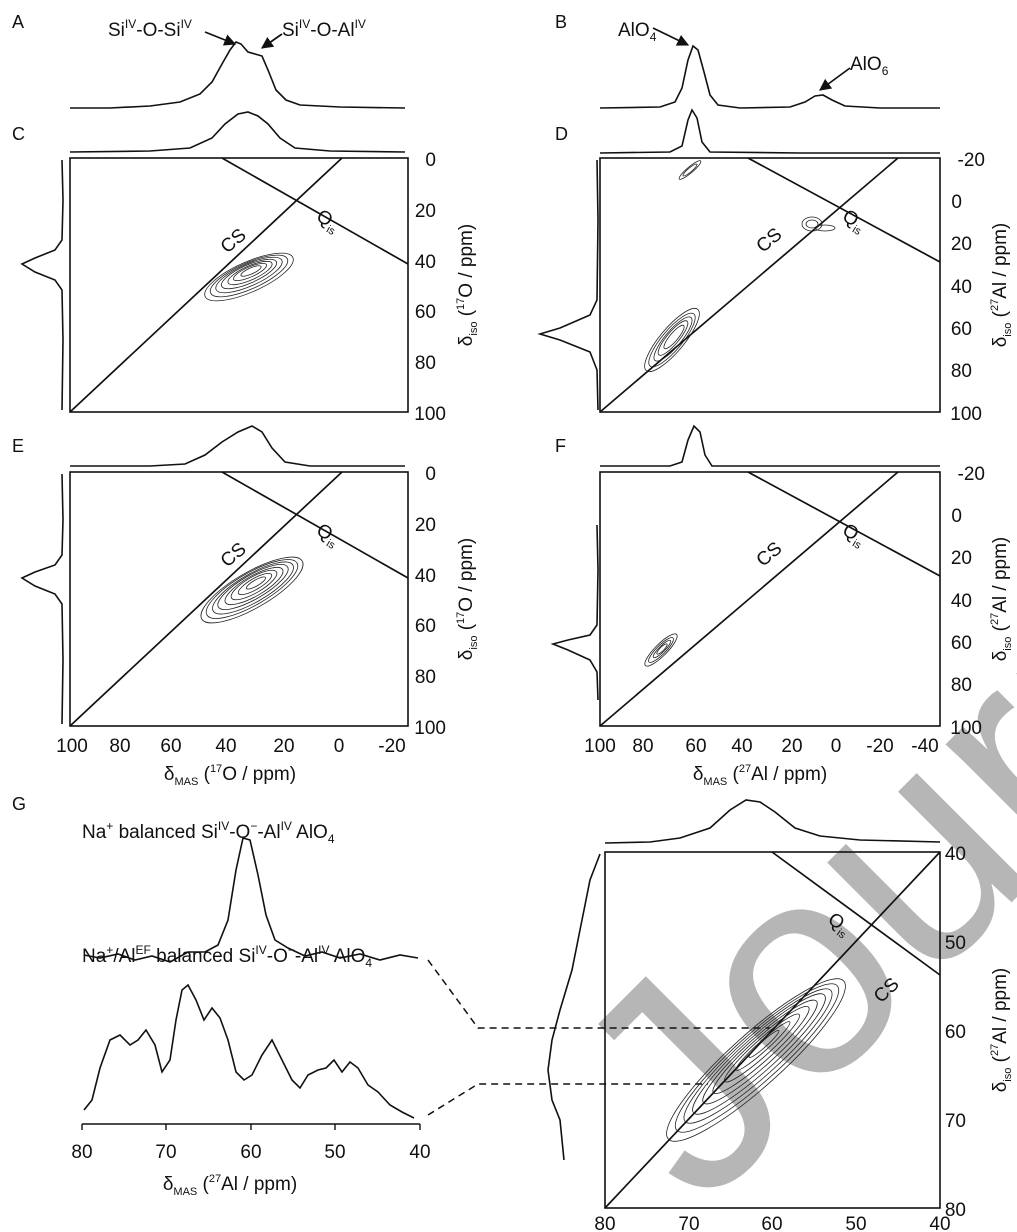 This screenshot has height=1232, width=1017. What do you see at coordinates (42, 285) in the screenshot?
I see `panel-c-left-projection` at bounding box center [42, 285].